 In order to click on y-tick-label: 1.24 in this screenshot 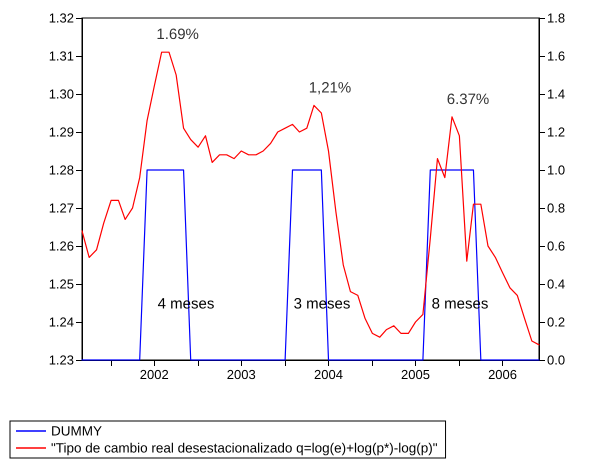, I will do `click(61, 322)`.